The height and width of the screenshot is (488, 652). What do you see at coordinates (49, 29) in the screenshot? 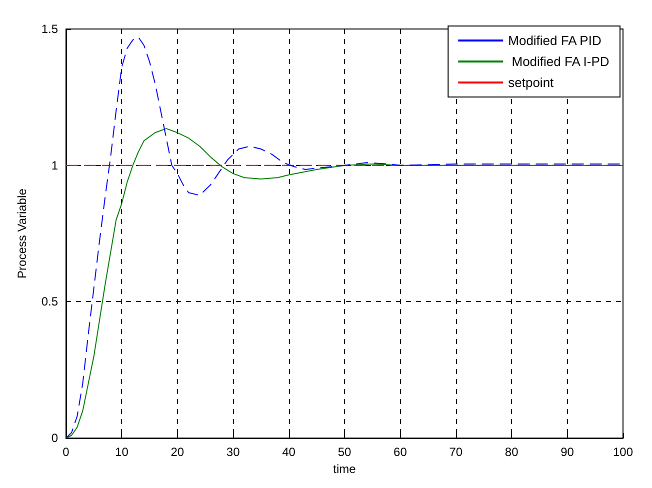
I see `y-tick-label: 1.5` at bounding box center [49, 29].